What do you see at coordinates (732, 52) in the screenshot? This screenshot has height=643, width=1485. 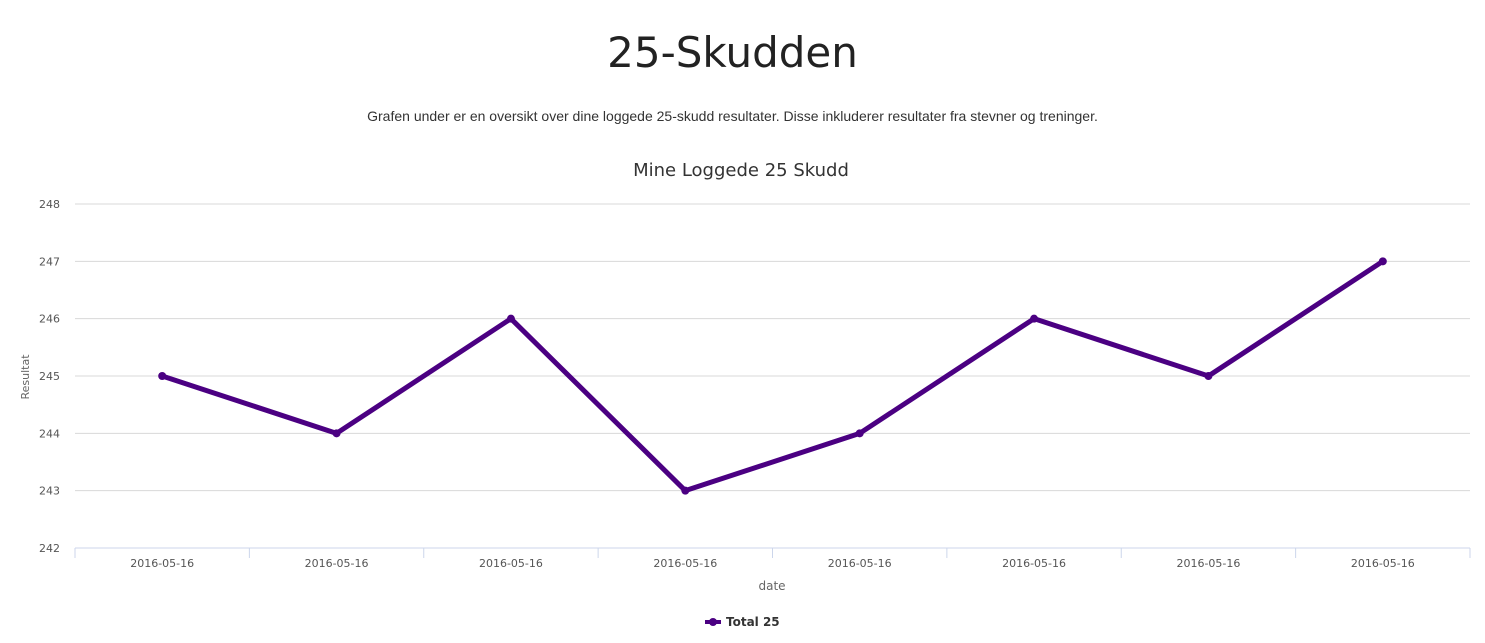 I see `page-title: 25-Skudden` at bounding box center [732, 52].